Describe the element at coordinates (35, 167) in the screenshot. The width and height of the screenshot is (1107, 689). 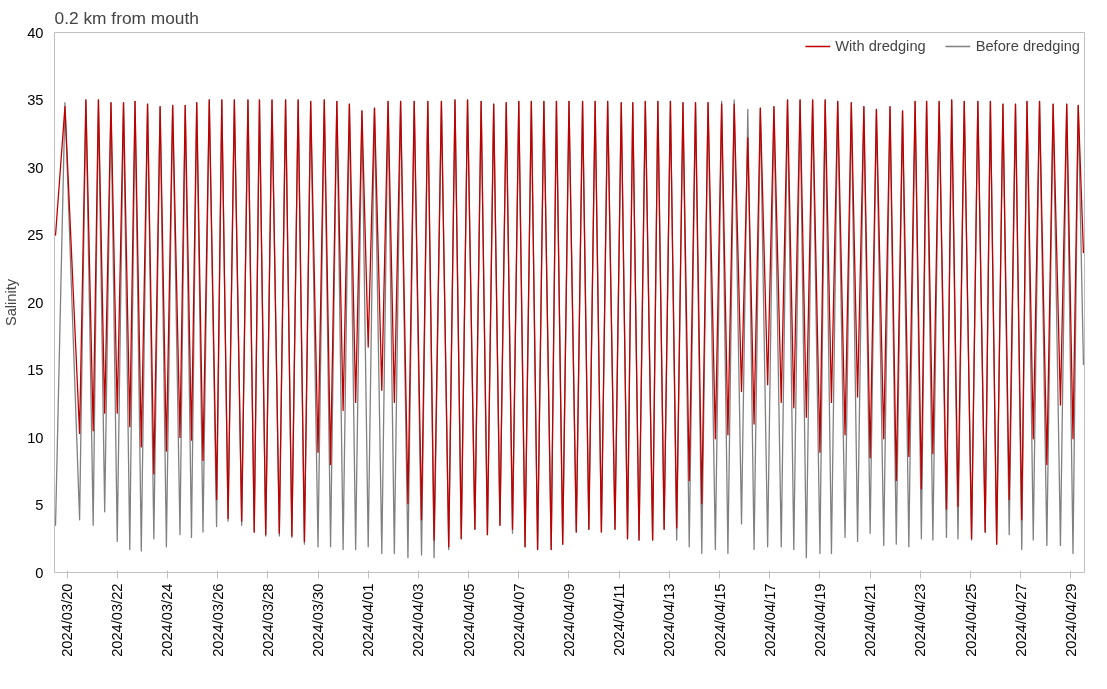
I see `y-tick-label: 30` at that location.